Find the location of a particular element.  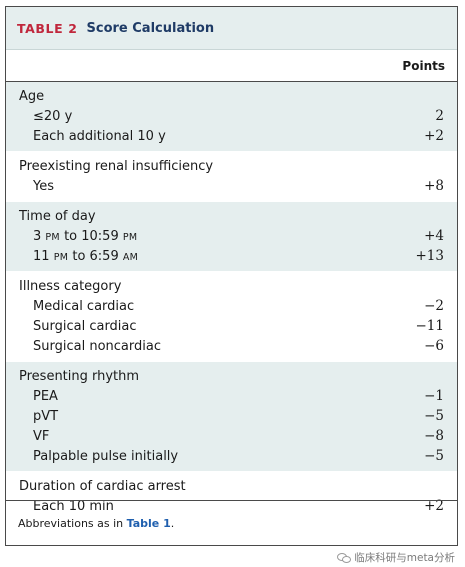

points-column-header: Points is located at coordinates (423, 65).